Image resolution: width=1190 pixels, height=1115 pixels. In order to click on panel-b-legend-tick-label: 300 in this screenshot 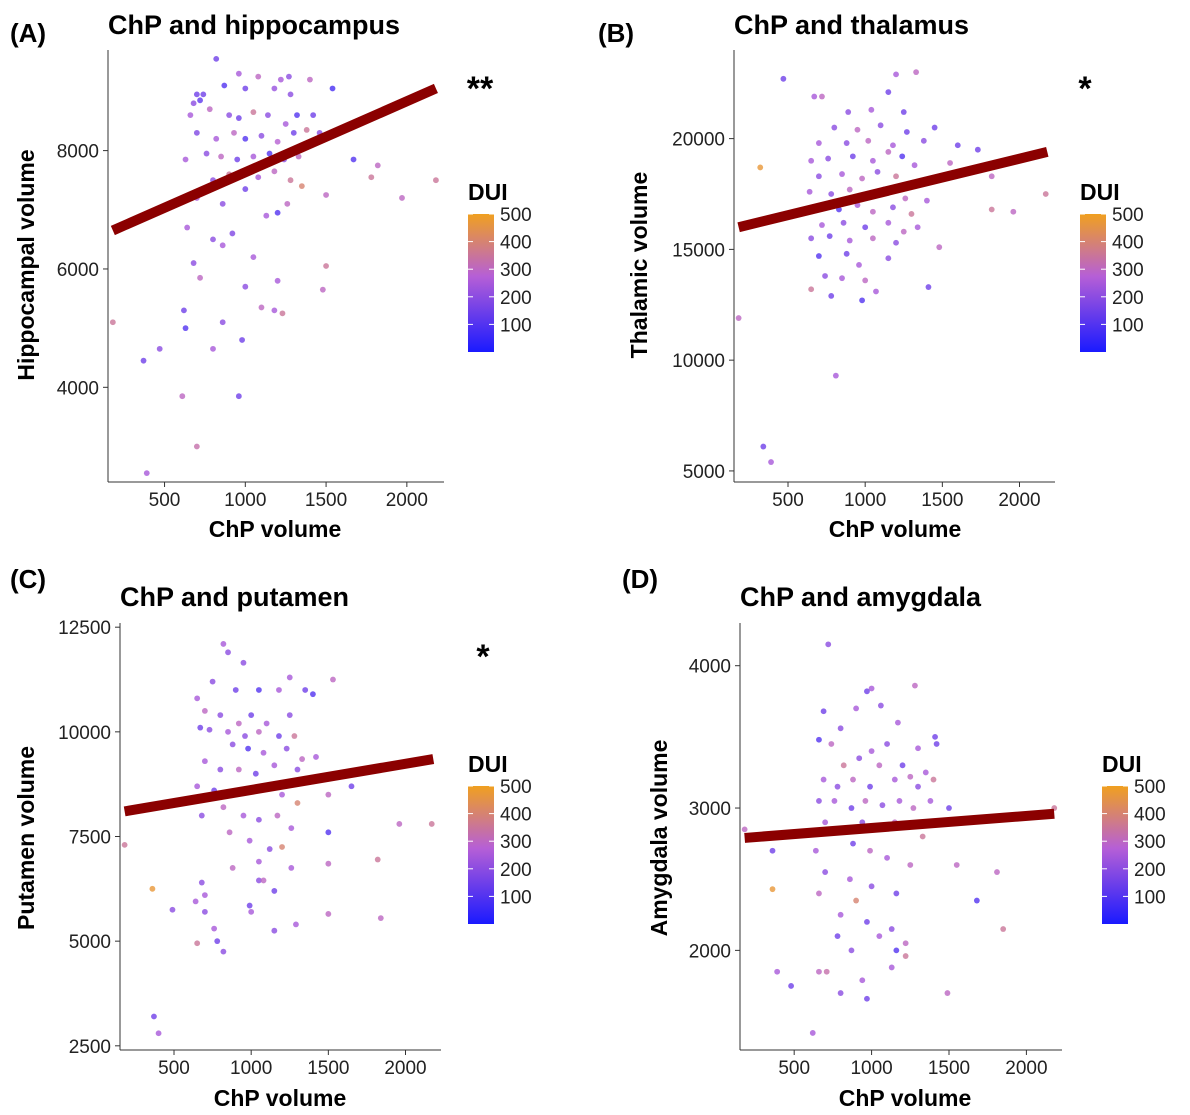, I will do `click(1128, 270)`.